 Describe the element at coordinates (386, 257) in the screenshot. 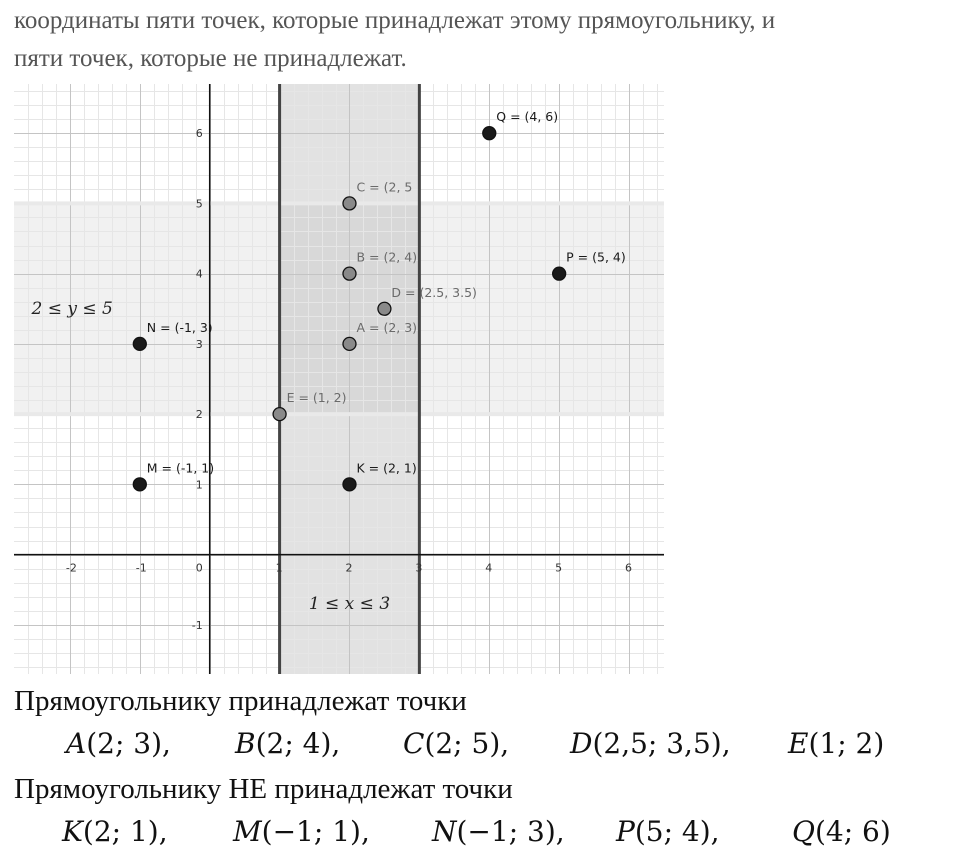

I see `point-b-label: B = (2, 4)` at that location.